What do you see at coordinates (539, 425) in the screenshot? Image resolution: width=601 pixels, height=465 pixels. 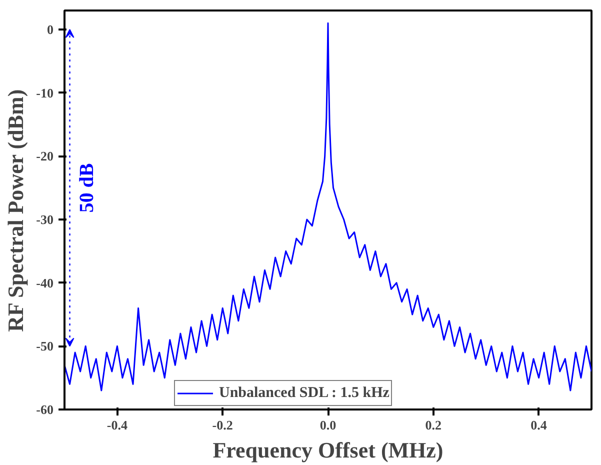 I see `x-tick-label: 0.4` at bounding box center [539, 425].